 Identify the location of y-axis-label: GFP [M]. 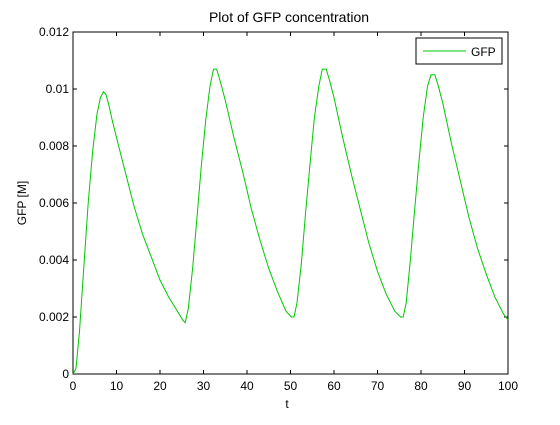
(22, 203).